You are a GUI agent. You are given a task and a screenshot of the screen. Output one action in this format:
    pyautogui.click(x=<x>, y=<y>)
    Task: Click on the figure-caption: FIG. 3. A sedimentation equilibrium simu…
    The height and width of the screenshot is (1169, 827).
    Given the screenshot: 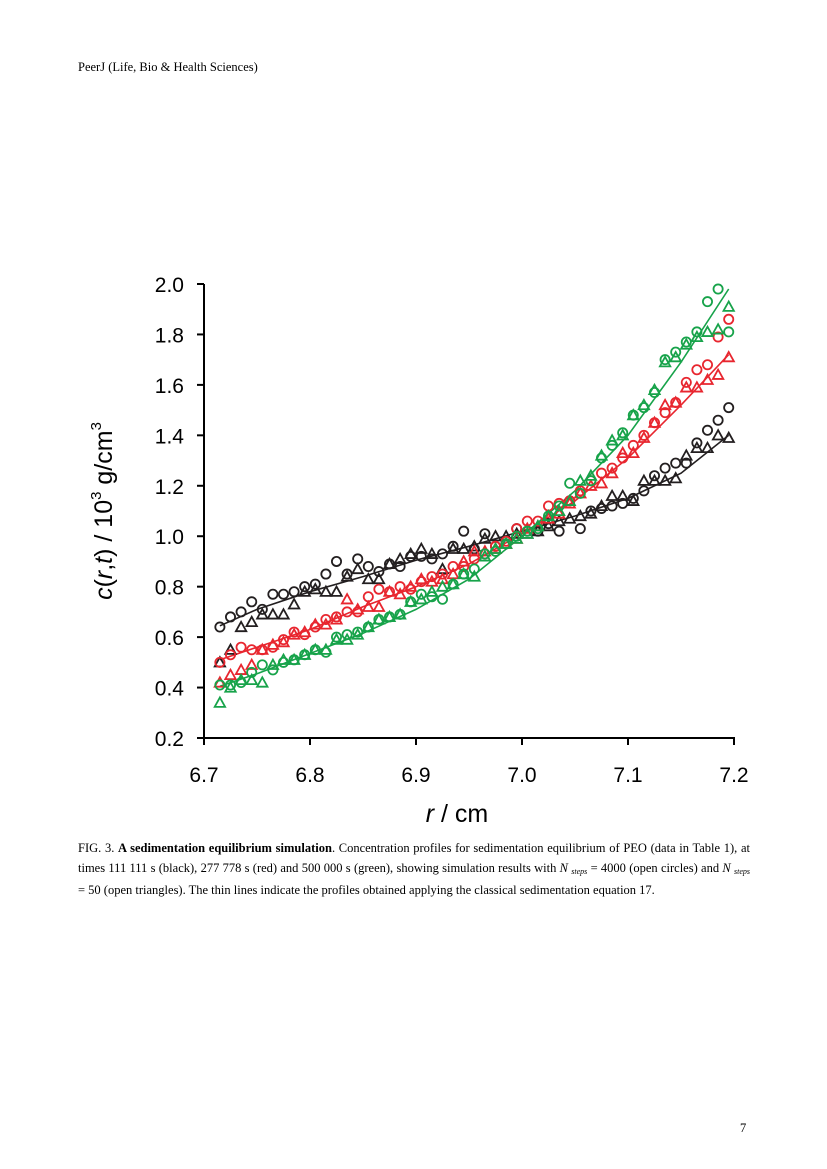 What is the action you would take?
    pyautogui.click(x=414, y=870)
    